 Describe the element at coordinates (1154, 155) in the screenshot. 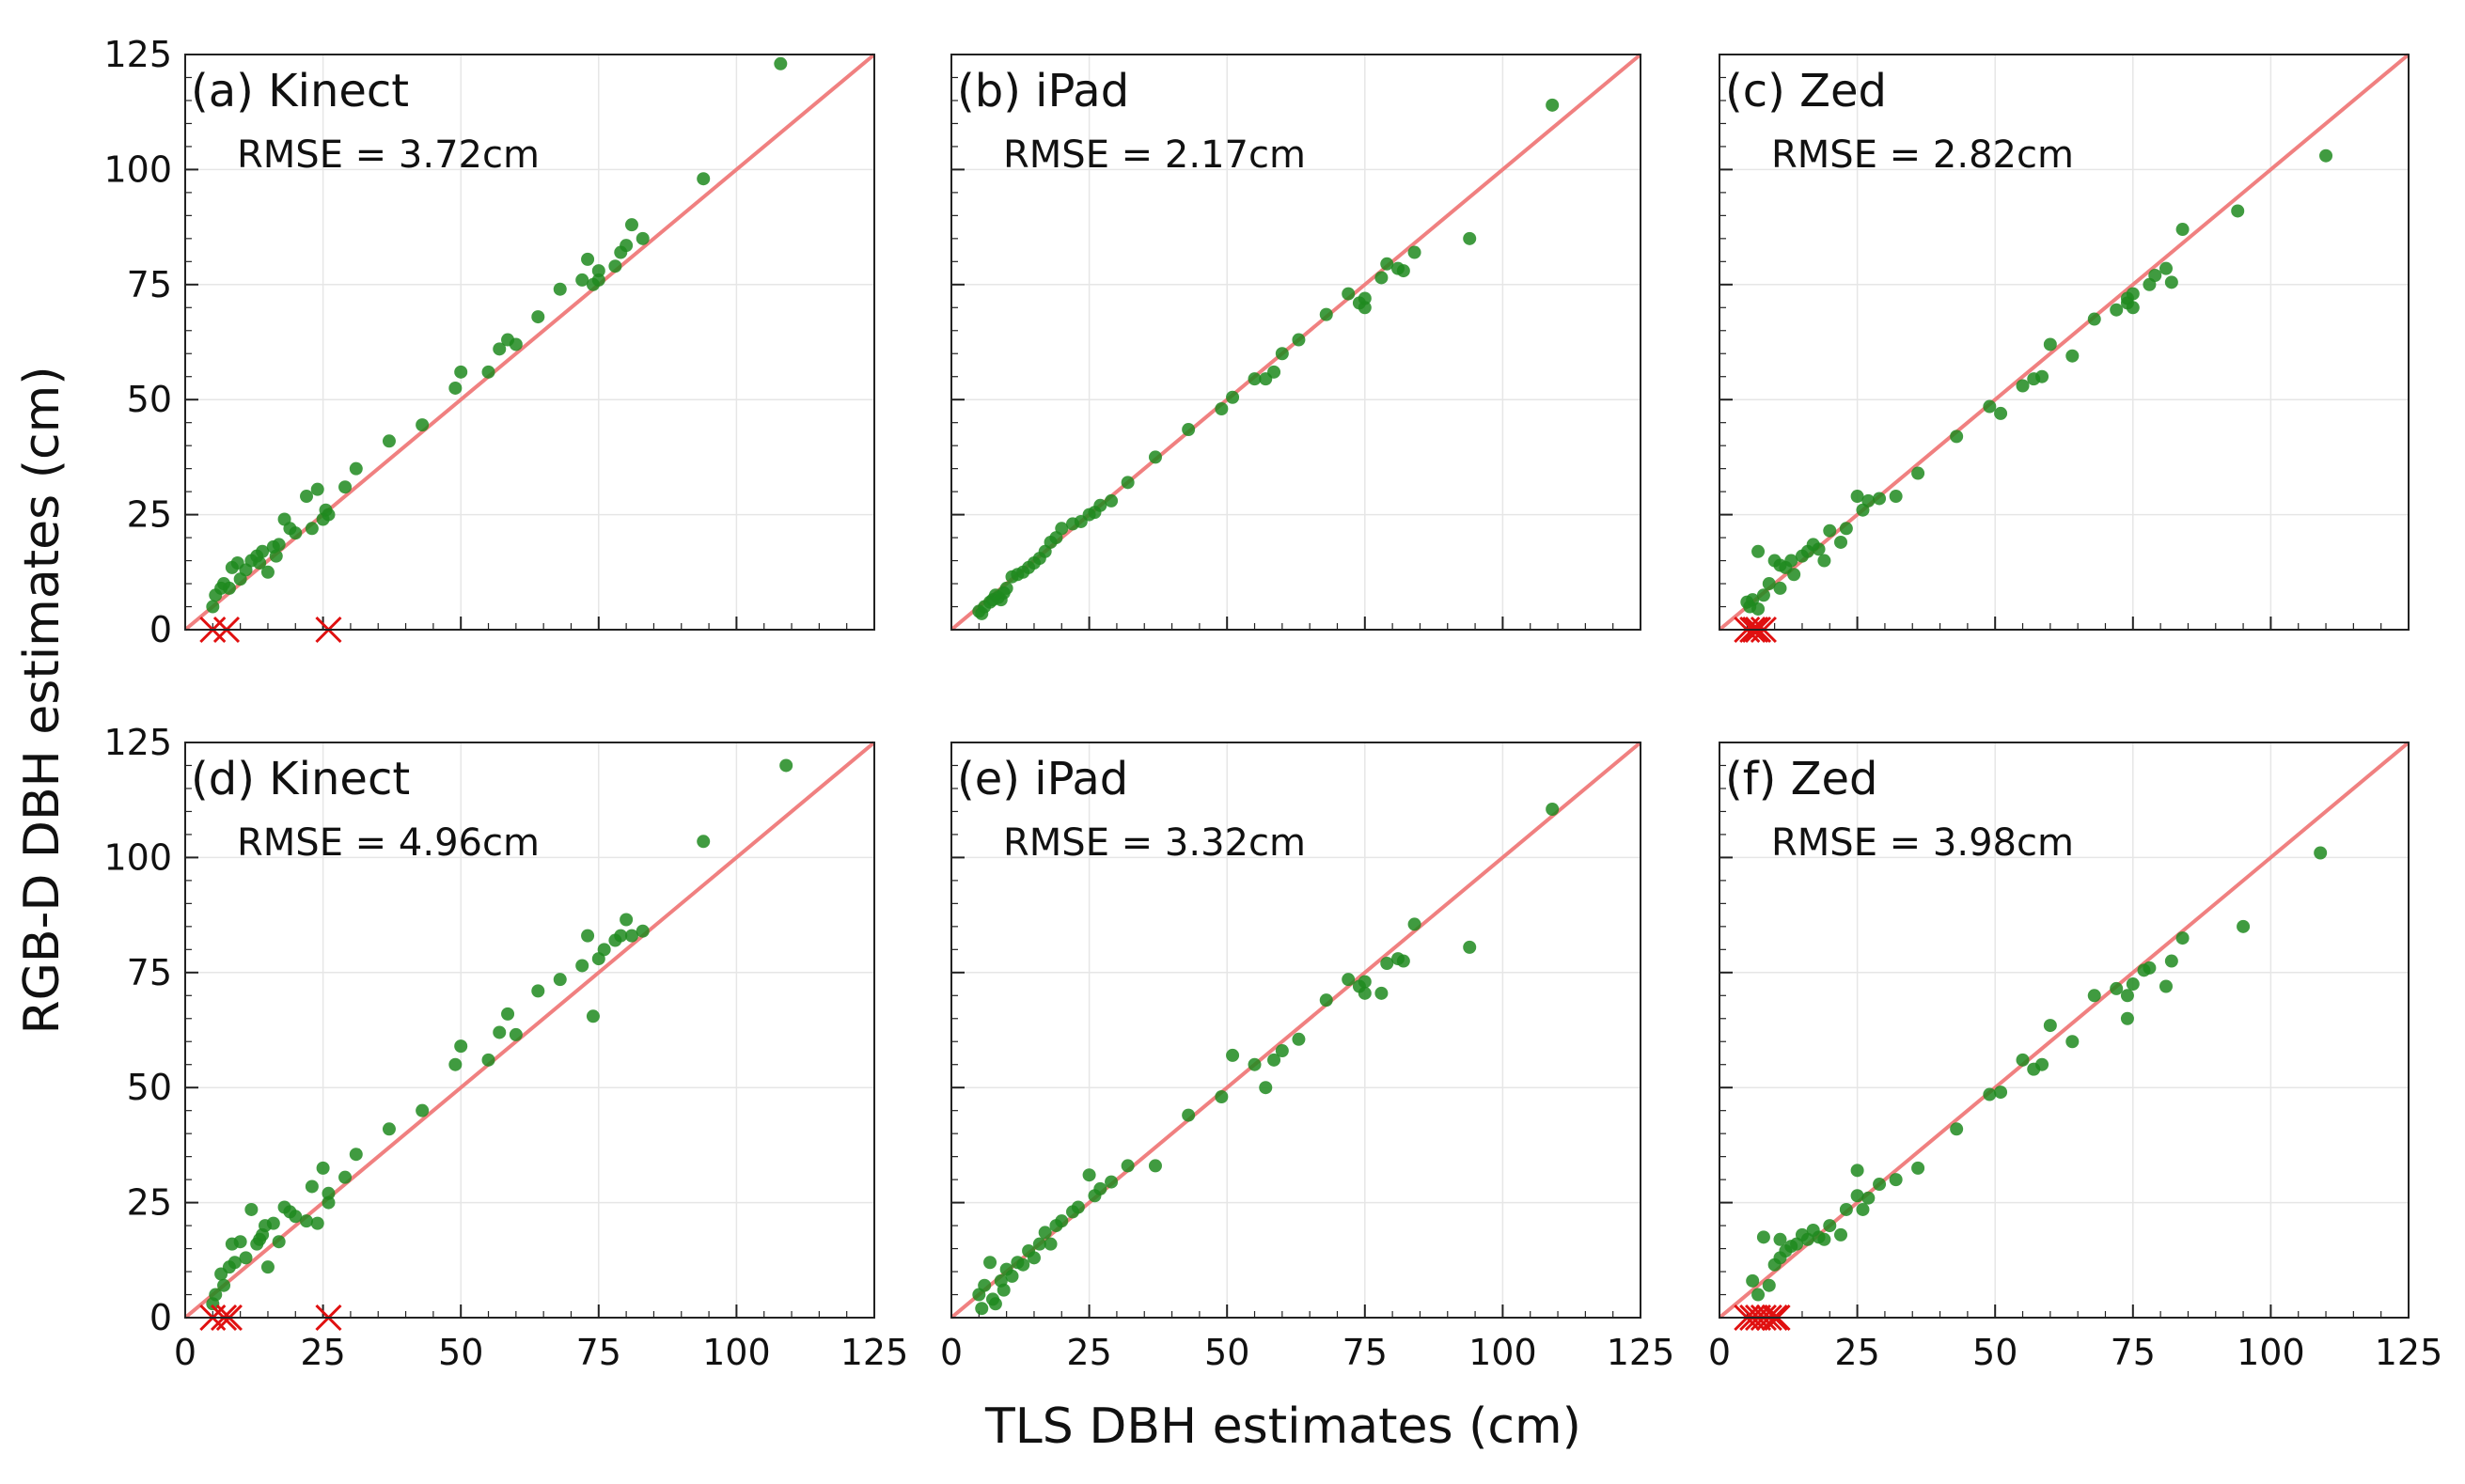

I see `rmse-label: RMSE = 2.17cm` at that location.